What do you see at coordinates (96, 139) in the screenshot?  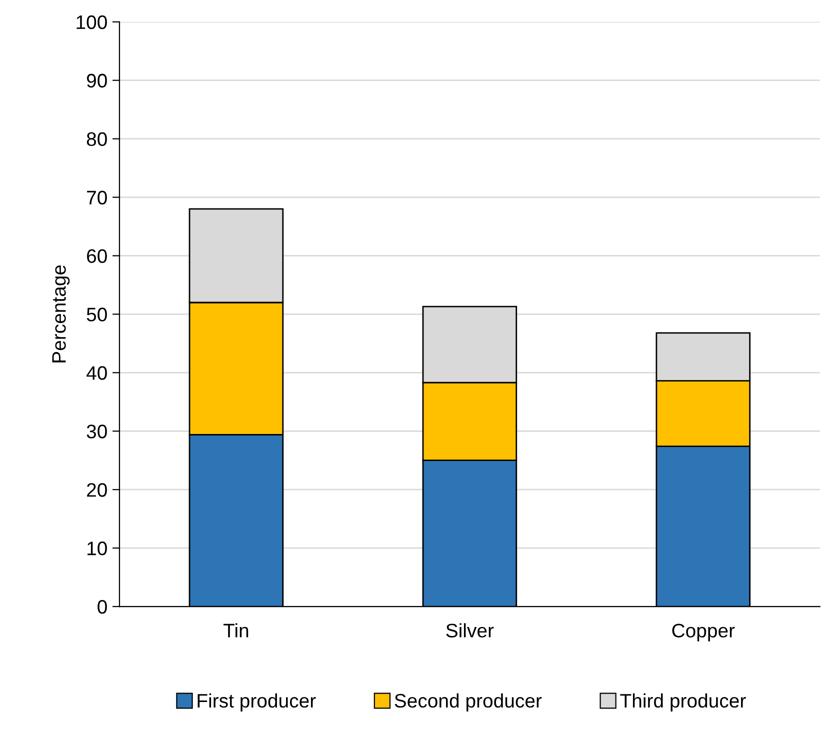 I see `y-tick-label: 80` at bounding box center [96, 139].